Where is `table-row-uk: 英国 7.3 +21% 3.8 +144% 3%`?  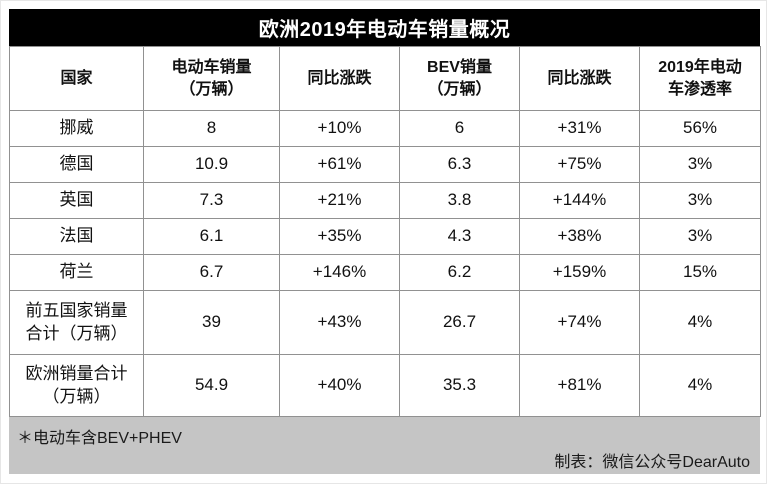
table-row-uk: 英国 7.3 +21% 3.8 +144% 3% is located at coordinates (385, 200).